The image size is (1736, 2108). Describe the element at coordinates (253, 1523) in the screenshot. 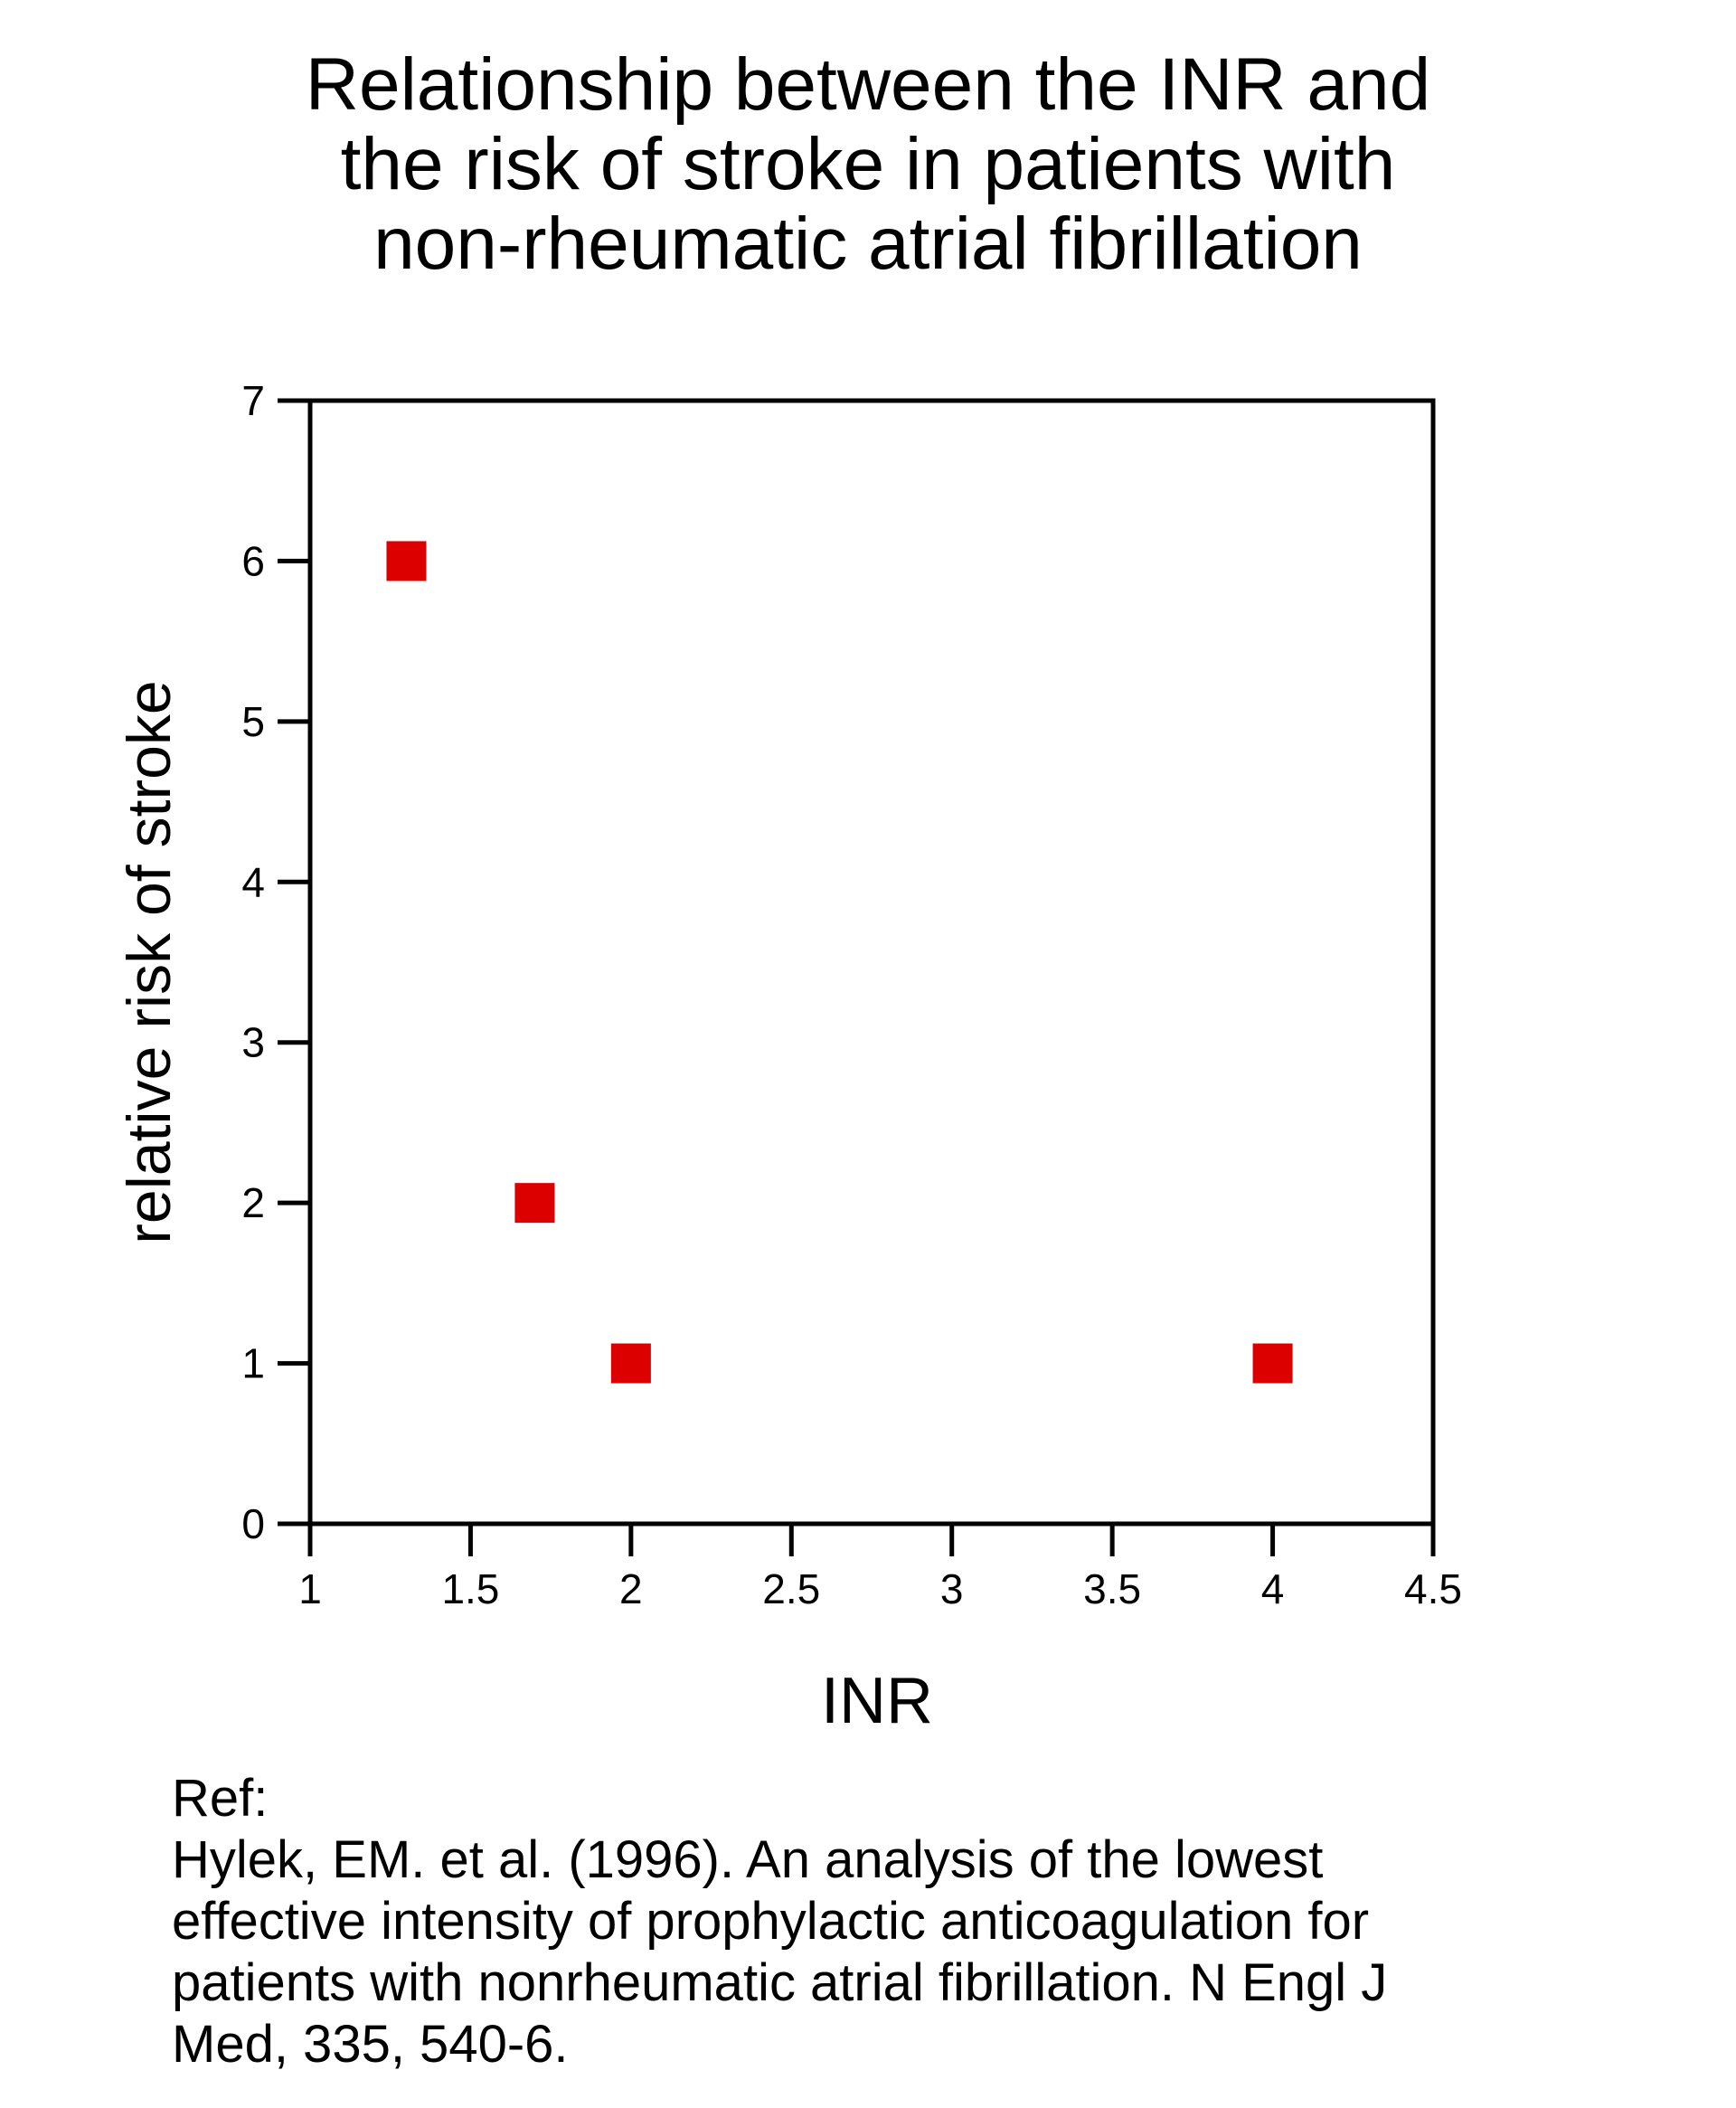

I see `y-tick-label: 0` at that location.